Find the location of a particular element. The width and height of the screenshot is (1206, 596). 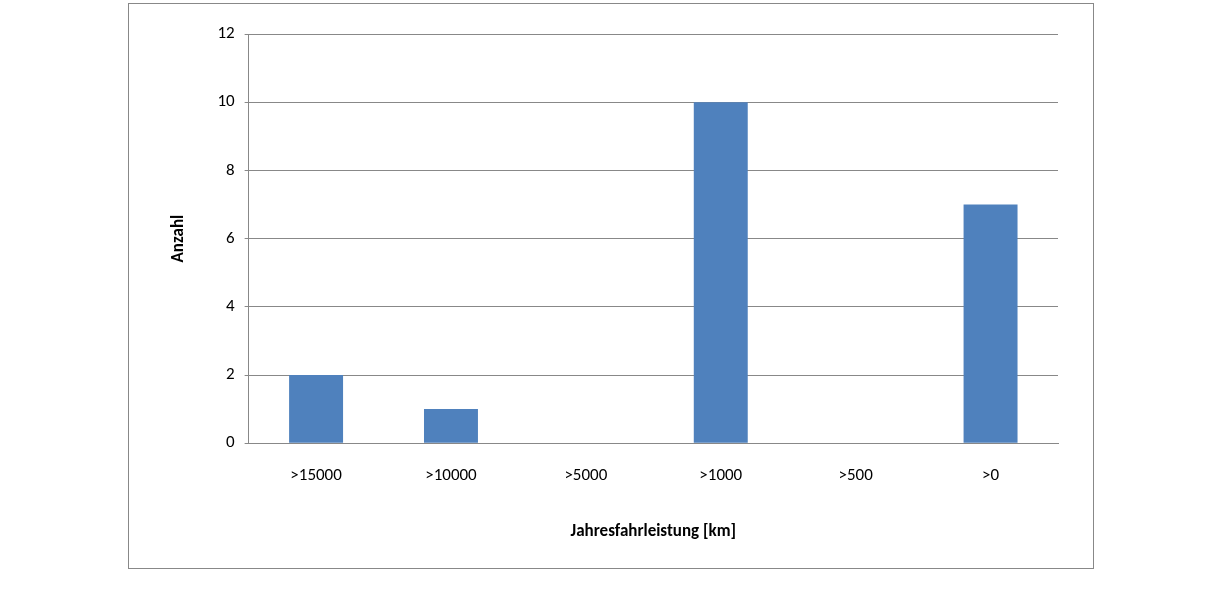

y-tick-label: 0 is located at coordinates (231, 442).